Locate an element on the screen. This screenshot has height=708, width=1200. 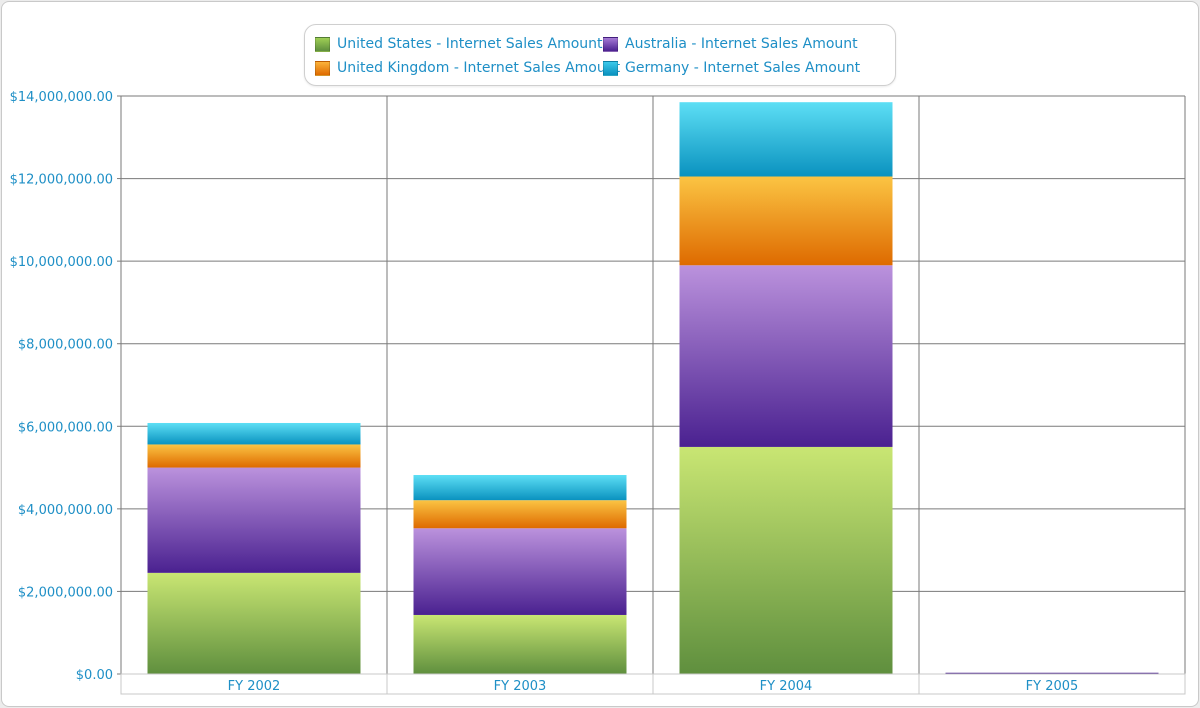
legend-label-australia: Australia - Internet Sales Amount is located at coordinates (741, 44).